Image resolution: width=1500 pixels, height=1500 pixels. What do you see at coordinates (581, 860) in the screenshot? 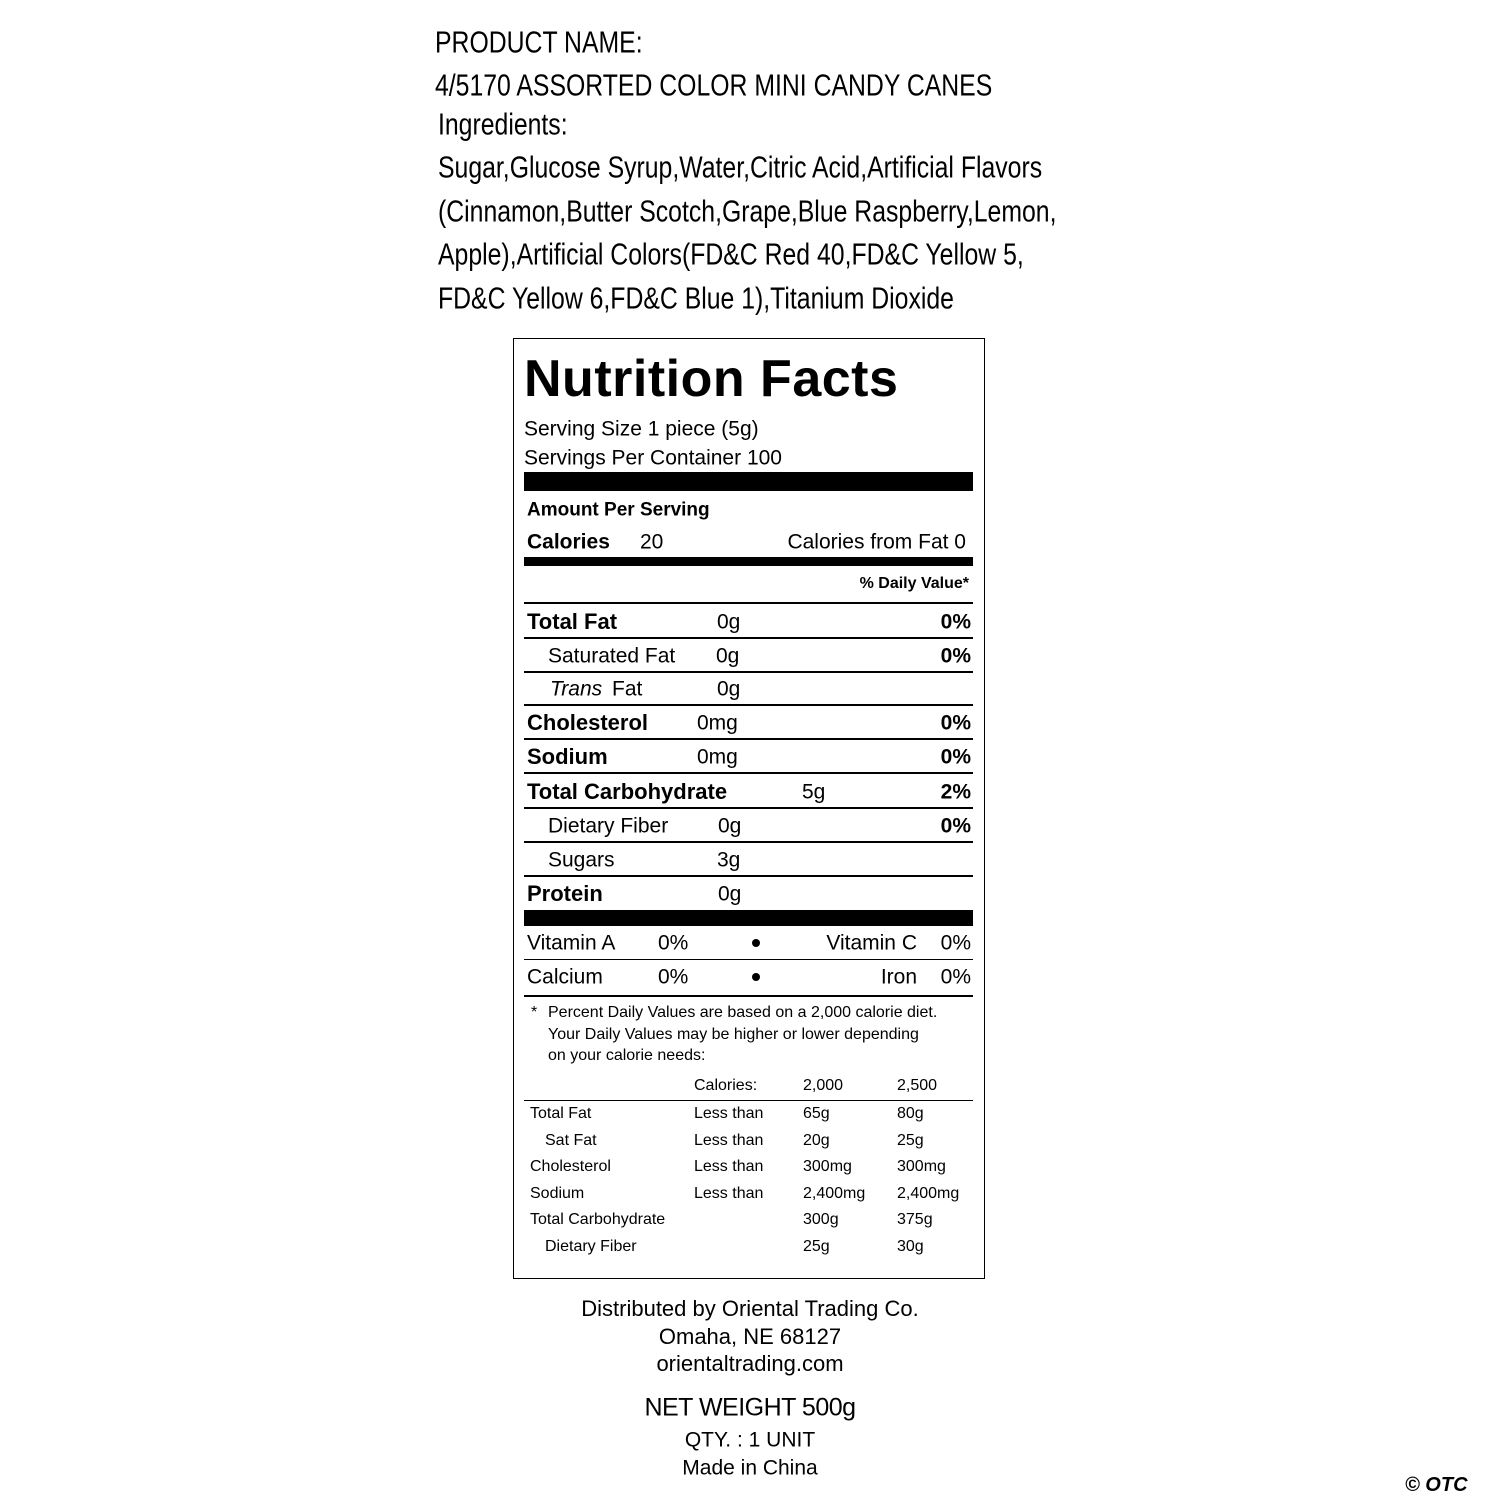
I see `nutrient-name: Sugars` at bounding box center [581, 860].